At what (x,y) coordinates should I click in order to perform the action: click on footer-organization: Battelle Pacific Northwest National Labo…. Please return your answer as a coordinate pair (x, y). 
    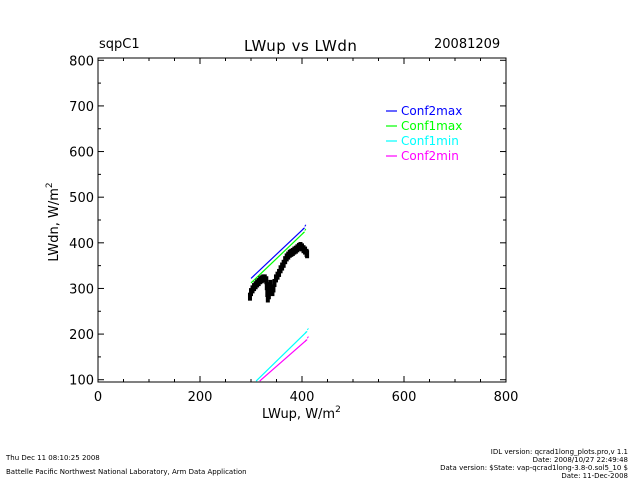
    Looking at the image, I should click on (126, 472).